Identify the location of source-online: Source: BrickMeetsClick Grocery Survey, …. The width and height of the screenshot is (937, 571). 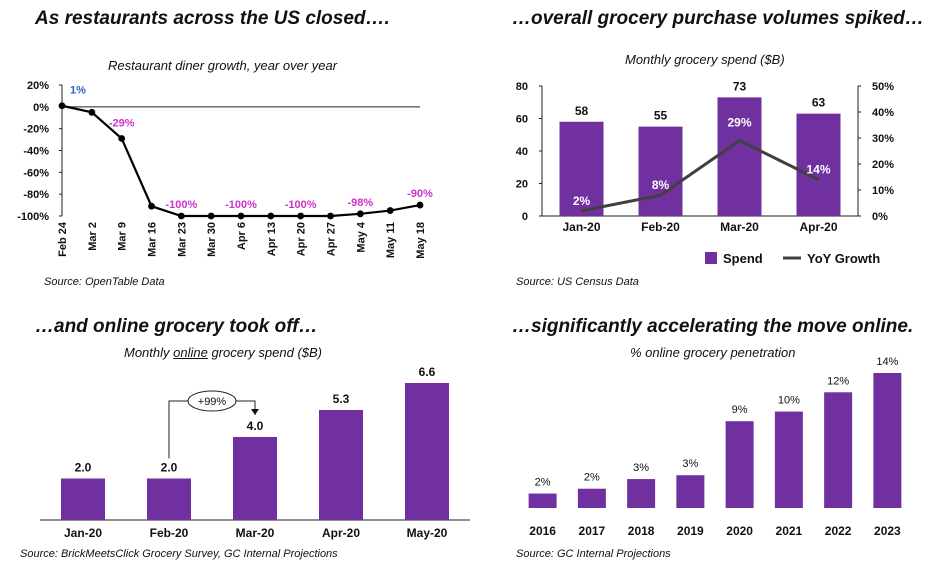
(179, 554).